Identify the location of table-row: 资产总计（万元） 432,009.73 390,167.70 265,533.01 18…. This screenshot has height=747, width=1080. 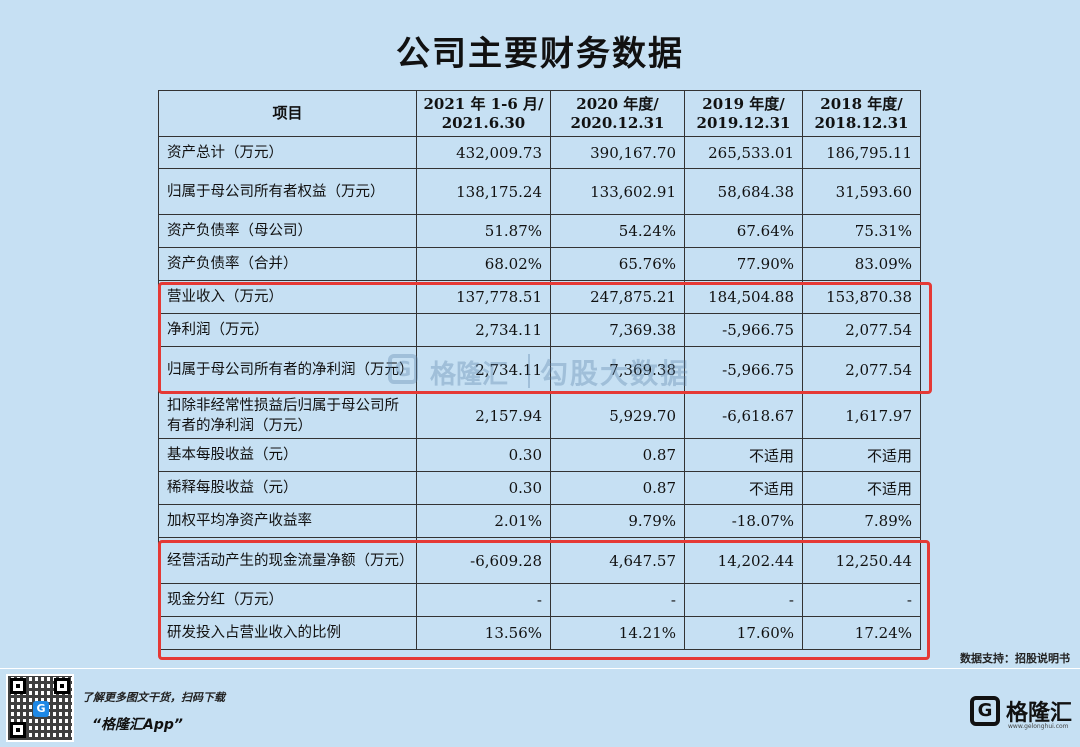
(539, 152).